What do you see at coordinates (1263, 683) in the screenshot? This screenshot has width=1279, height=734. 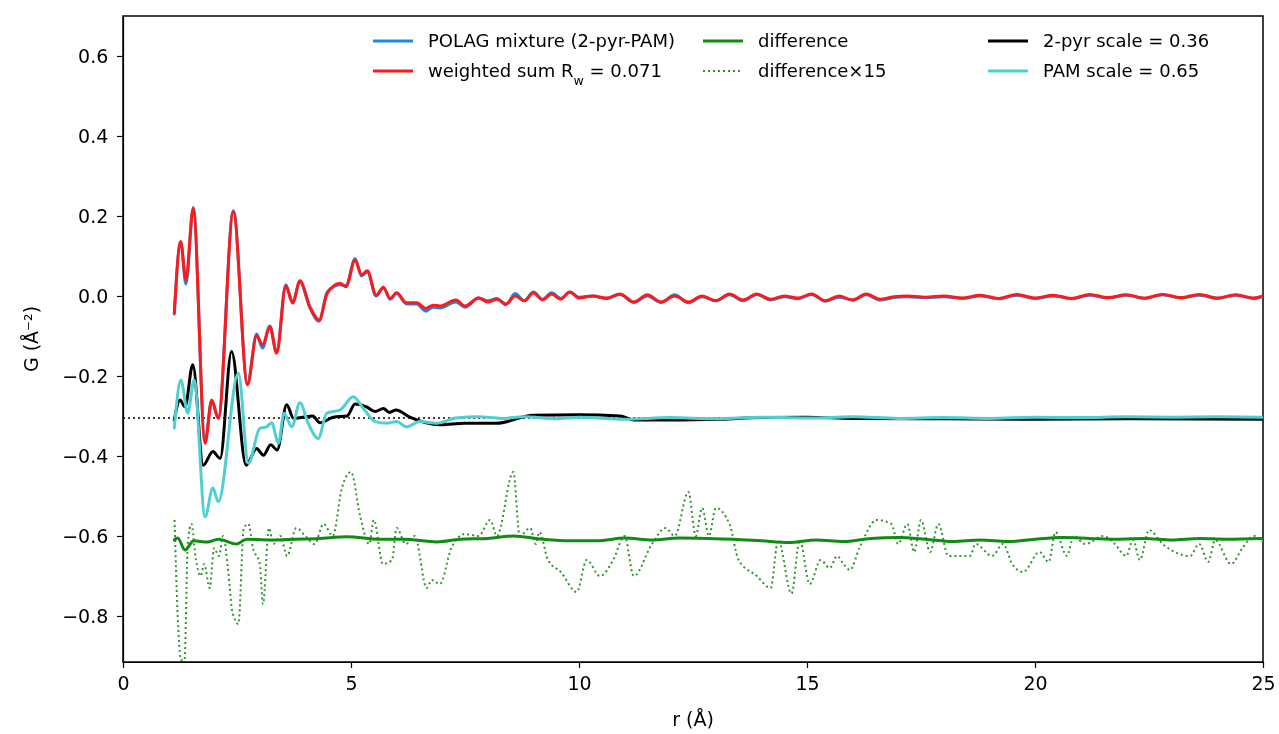 I see `x-tick-label: 25` at bounding box center [1263, 683].